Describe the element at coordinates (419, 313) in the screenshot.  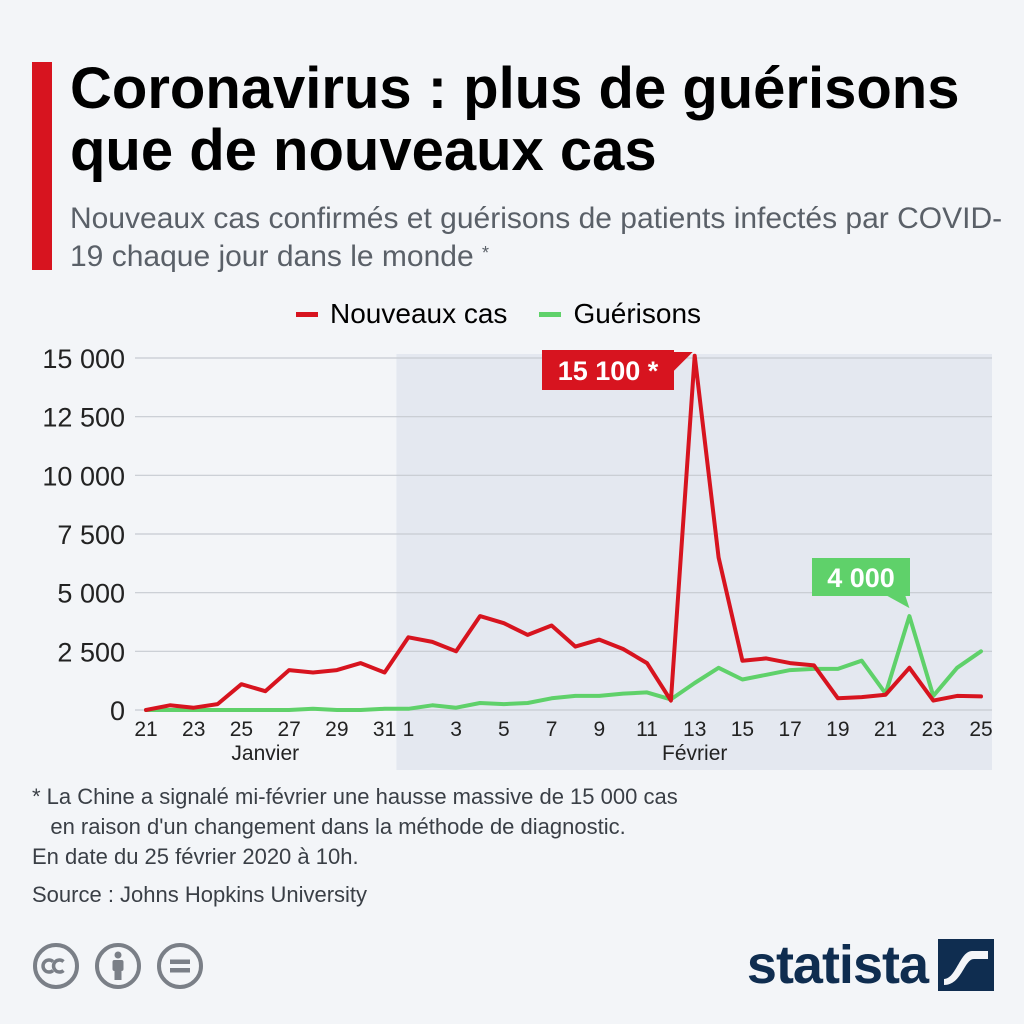
I see `legend-label-nouveaux-cas: Nouveaux cas` at that location.